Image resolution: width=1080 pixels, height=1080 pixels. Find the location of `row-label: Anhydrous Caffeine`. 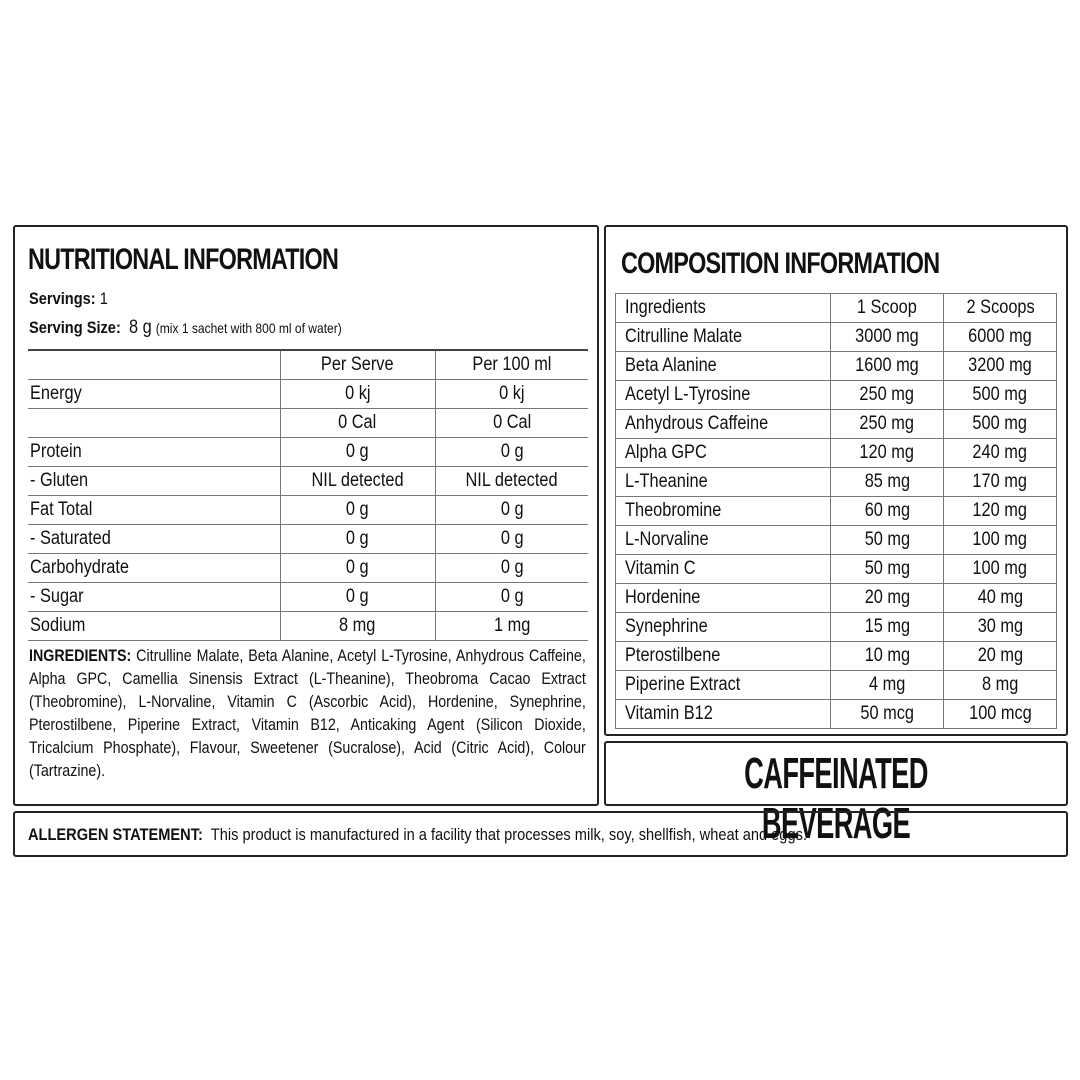

row-label: Anhydrous Caffeine is located at coordinates (723, 424).